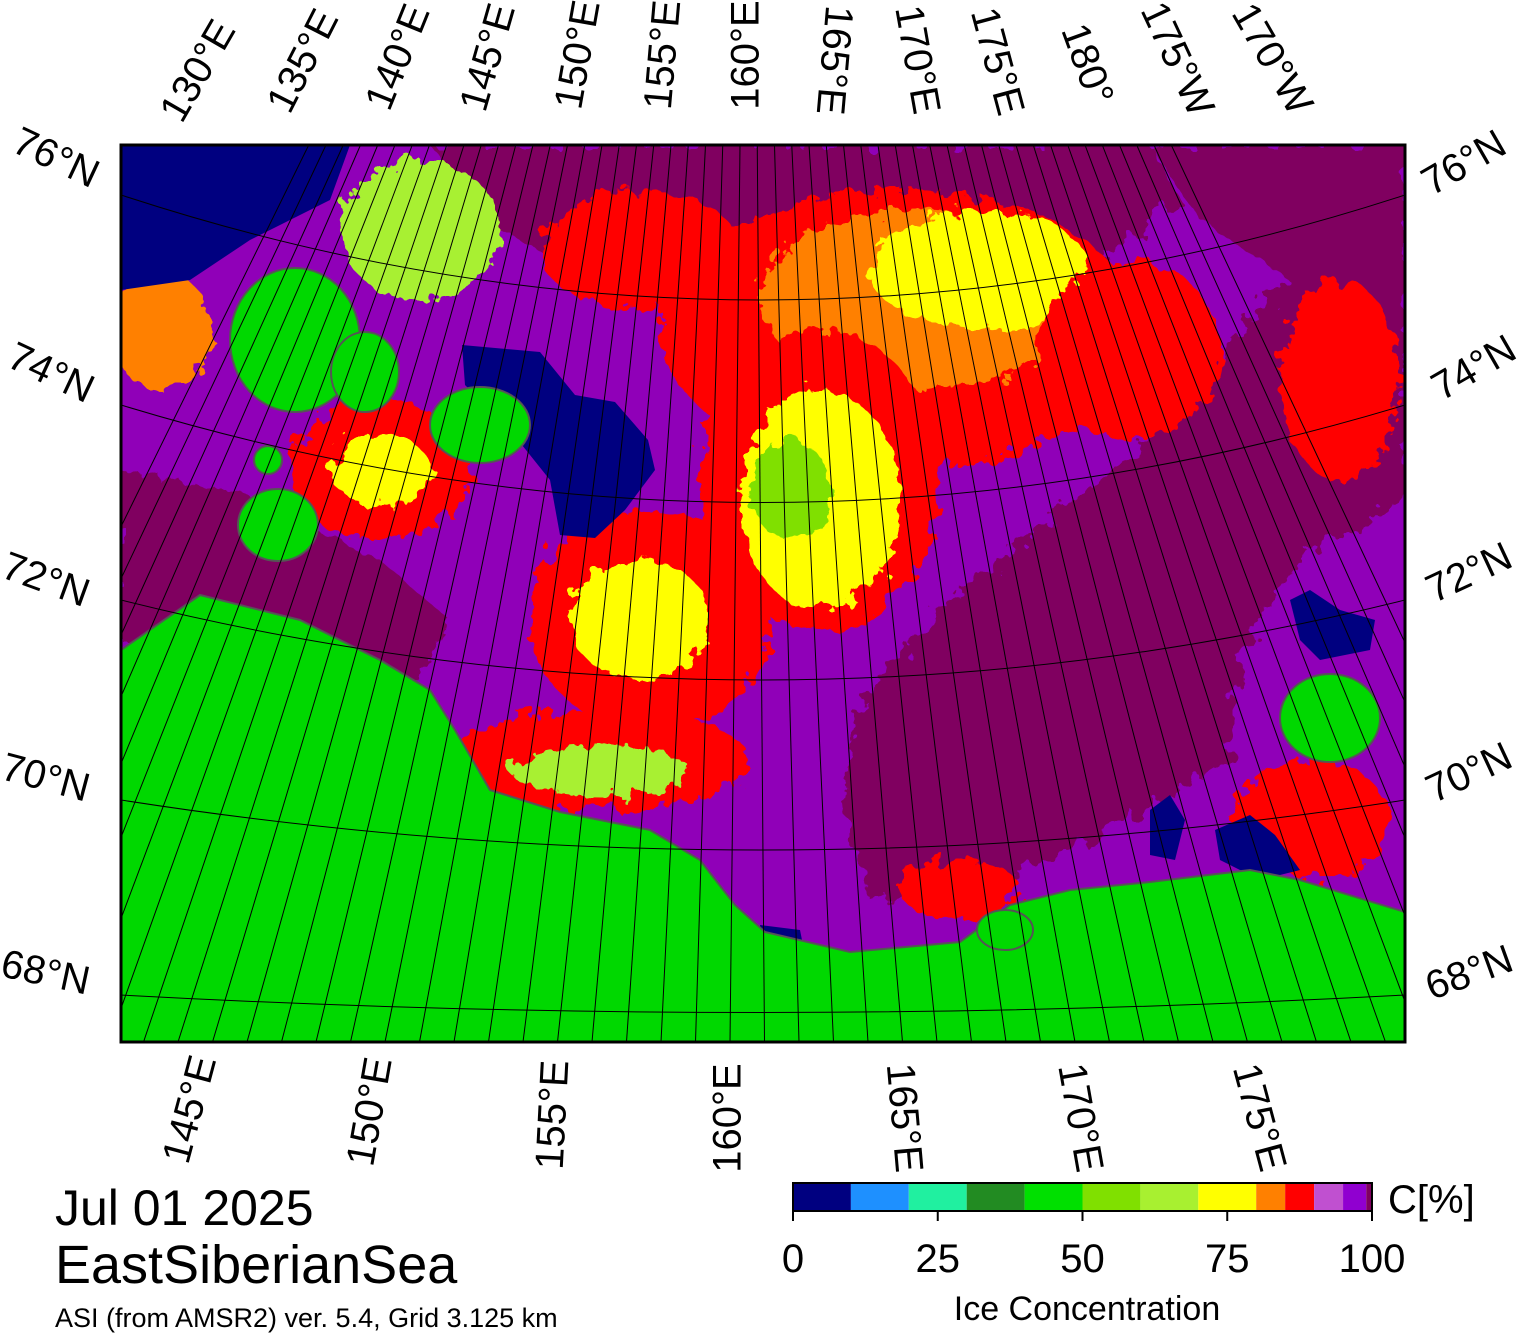 The width and height of the screenshot is (1527, 1336). I want to click on colorbar-tick-label: 50, so click(1082, 1259).